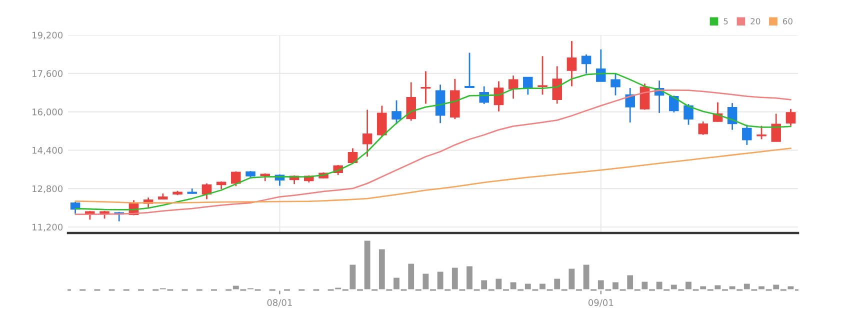 This screenshot has width=847, height=325. I want to click on y-tick-label: 11,200, so click(47, 228).